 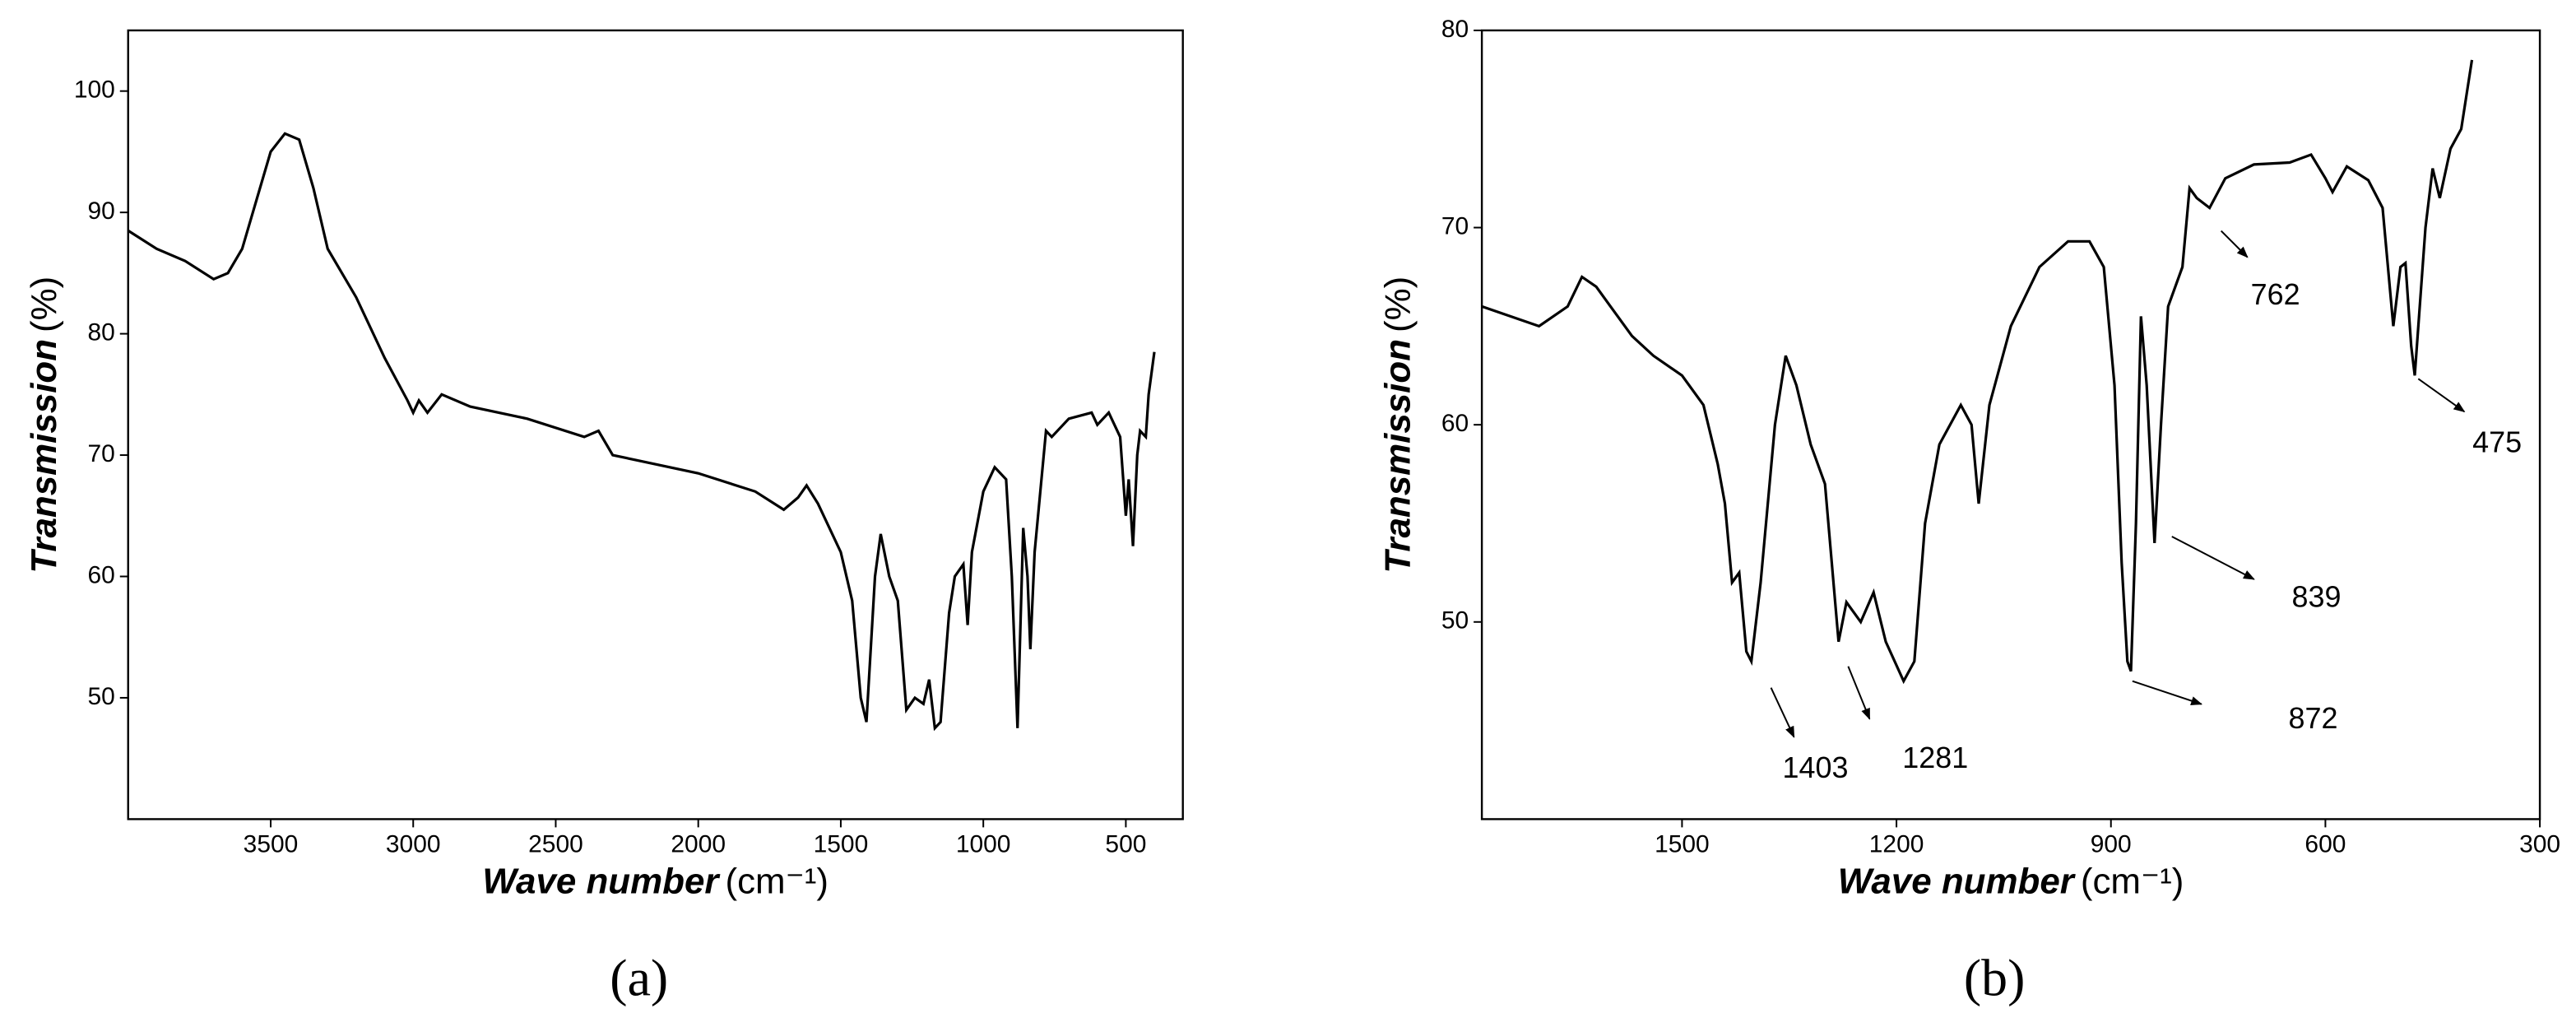 What do you see at coordinates (2317, 596) in the screenshot?
I see `annotation: 839` at bounding box center [2317, 596].